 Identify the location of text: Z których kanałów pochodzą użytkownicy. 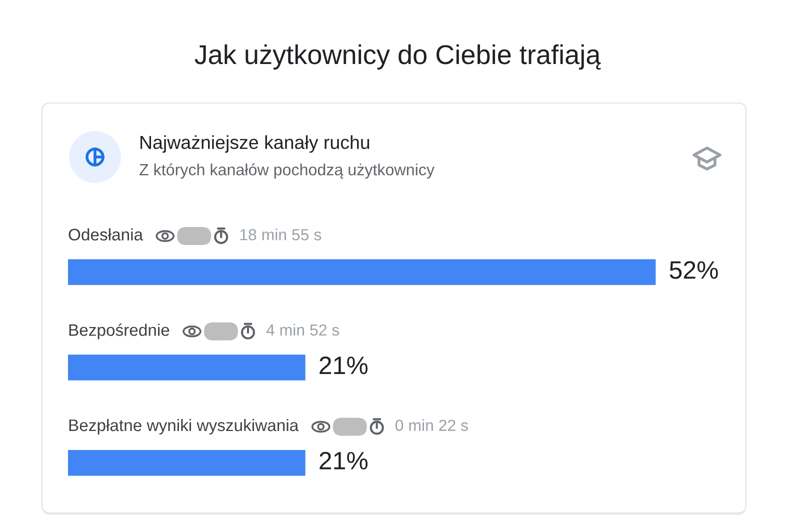
(287, 171).